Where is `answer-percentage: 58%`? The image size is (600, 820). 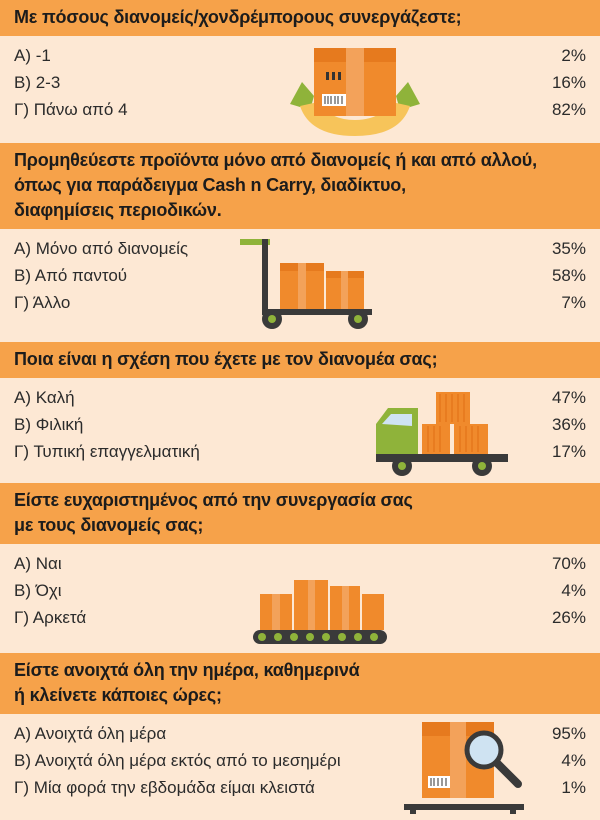
answer-percentage: 58% is located at coordinates (568, 275).